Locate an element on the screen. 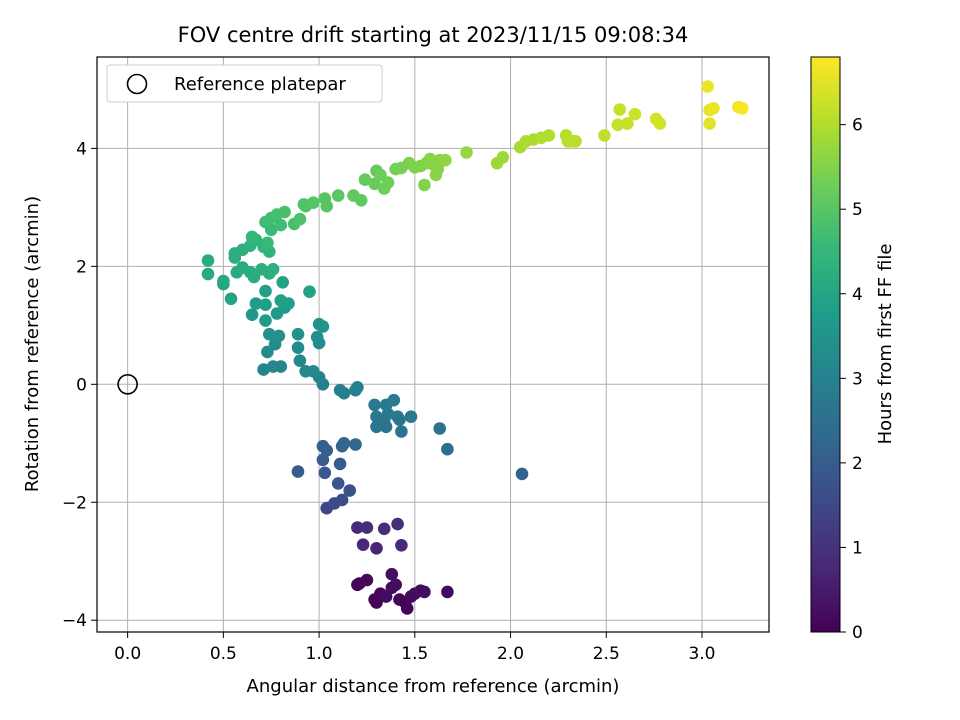  x-tick-label: 0.5 is located at coordinates (223, 654).